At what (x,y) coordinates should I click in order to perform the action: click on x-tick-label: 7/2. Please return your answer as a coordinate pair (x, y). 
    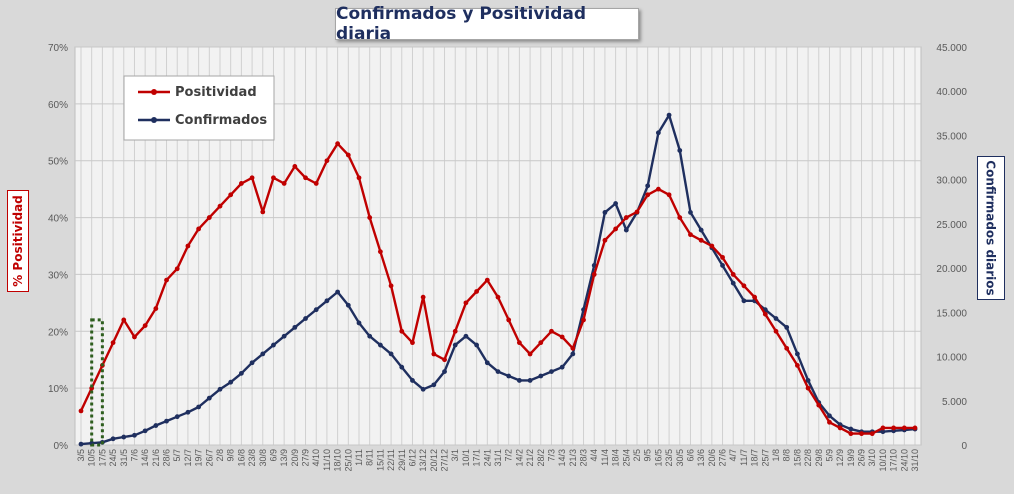
    Looking at the image, I should click on (509, 455).